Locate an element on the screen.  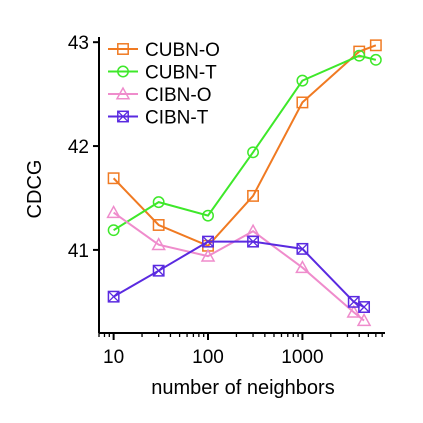
legend-label: CUBN-O is located at coordinates (182, 50).